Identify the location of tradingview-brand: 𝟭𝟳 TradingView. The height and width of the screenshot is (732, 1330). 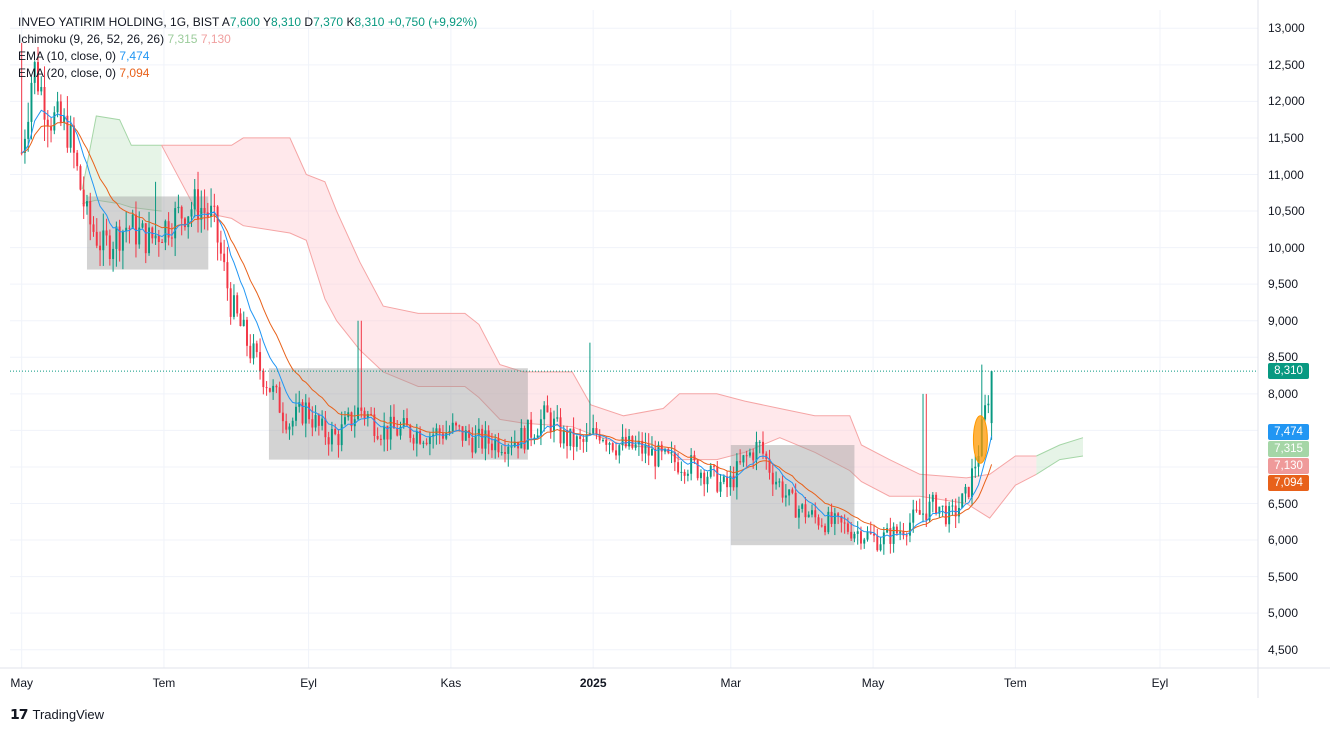
(57, 714).